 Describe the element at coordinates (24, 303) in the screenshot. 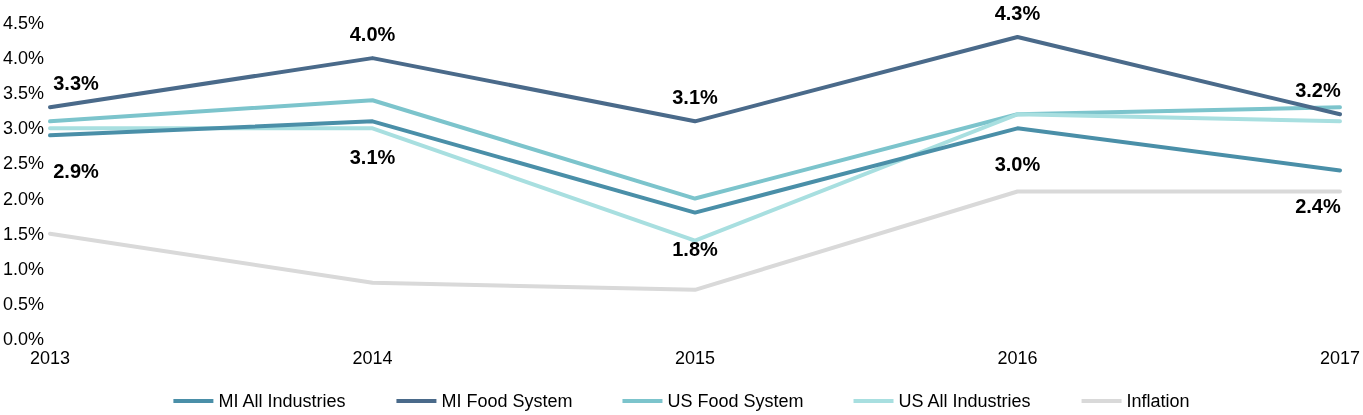

I see `y-tick-label: 0.5%` at that location.